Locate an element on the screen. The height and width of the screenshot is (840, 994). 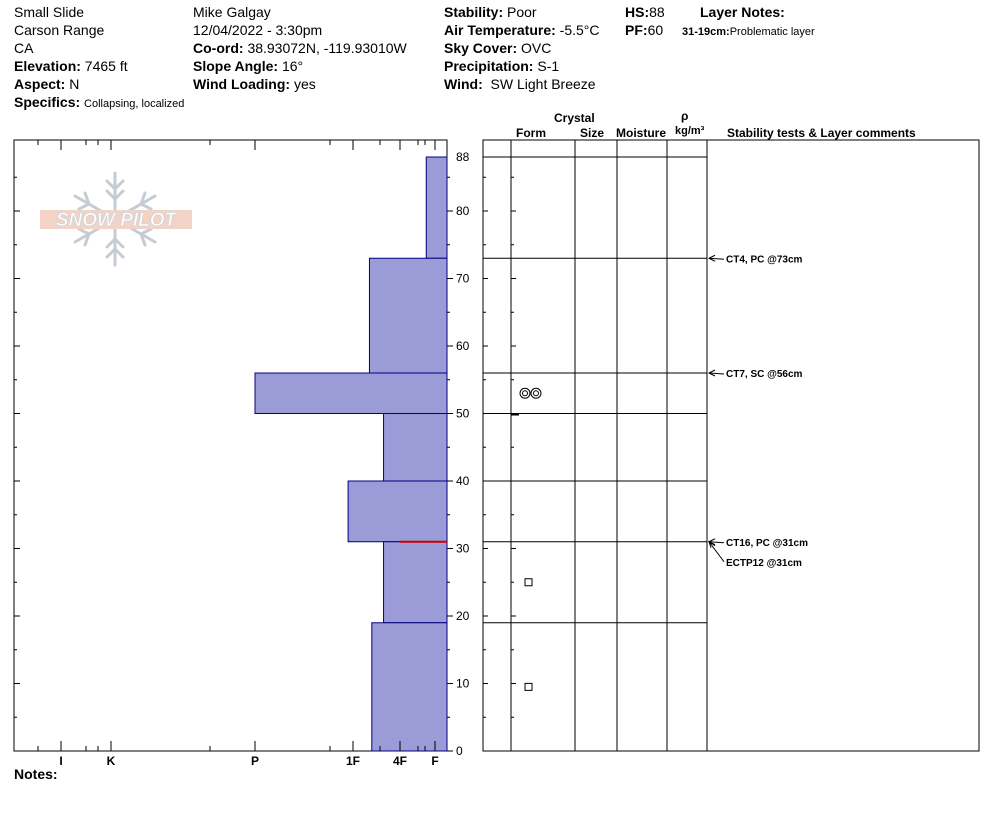
air-temperature-field: Air Temperature: -5.5°C is located at coordinates (522, 30).